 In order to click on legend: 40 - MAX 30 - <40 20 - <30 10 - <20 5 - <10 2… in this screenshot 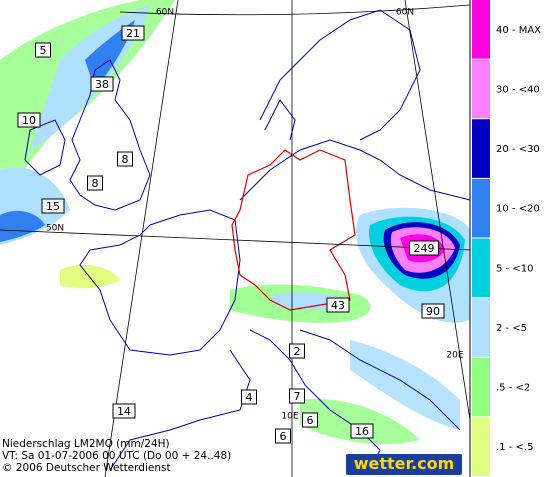, I will do `click(506, 238)`.